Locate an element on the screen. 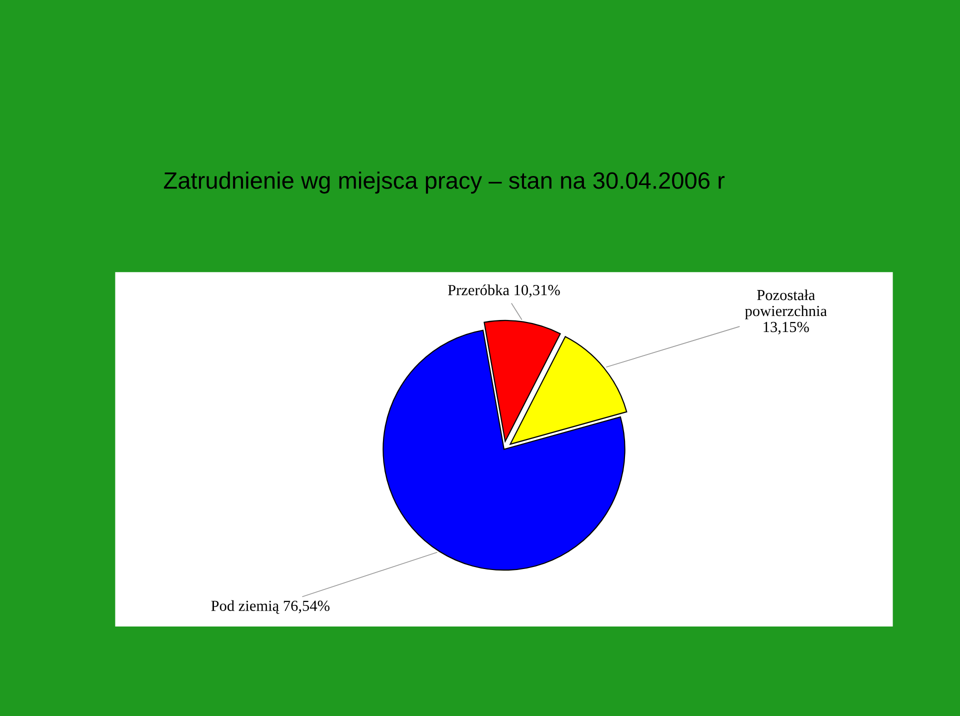 This screenshot has height=716, width=960. slice-label: Przeróbka 10,31% is located at coordinates (504, 291).